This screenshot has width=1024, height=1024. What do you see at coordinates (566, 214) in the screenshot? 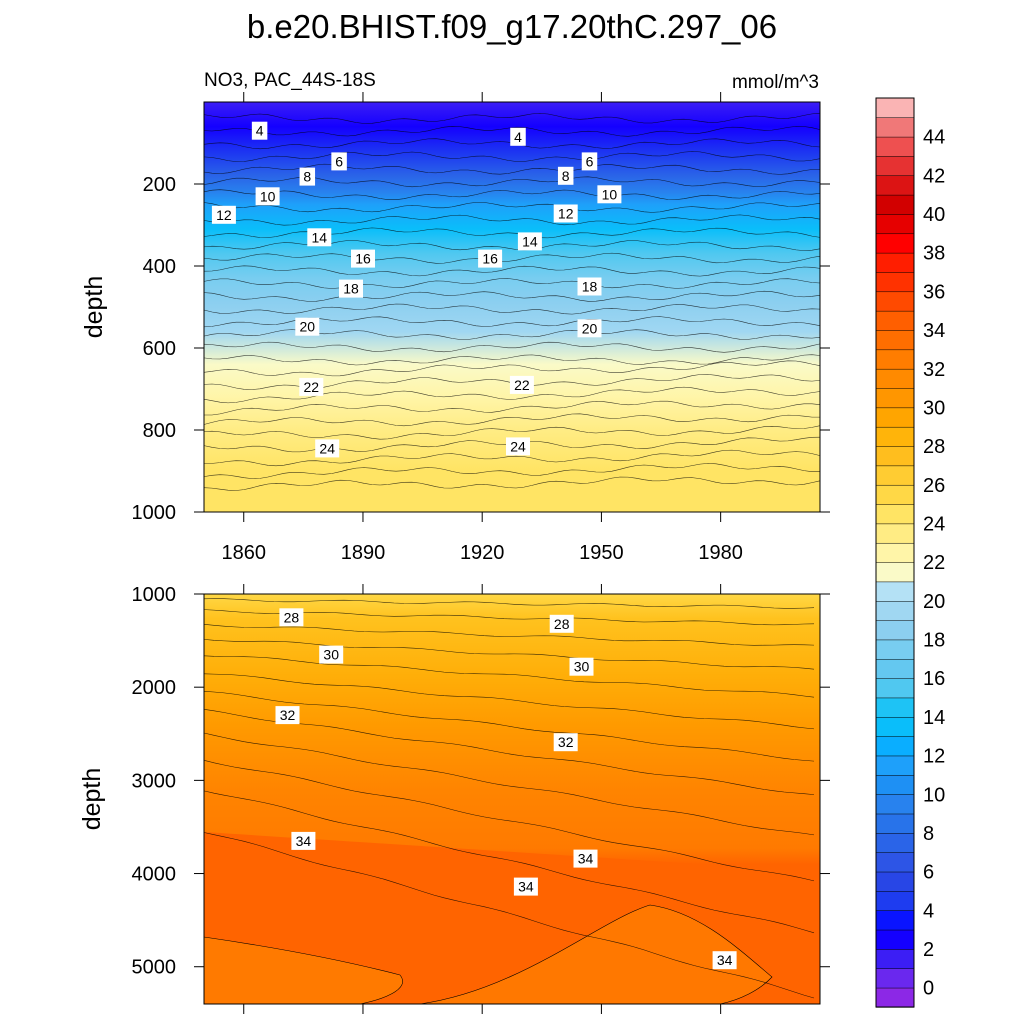
I see `contour-label-text: 12` at bounding box center [566, 214].